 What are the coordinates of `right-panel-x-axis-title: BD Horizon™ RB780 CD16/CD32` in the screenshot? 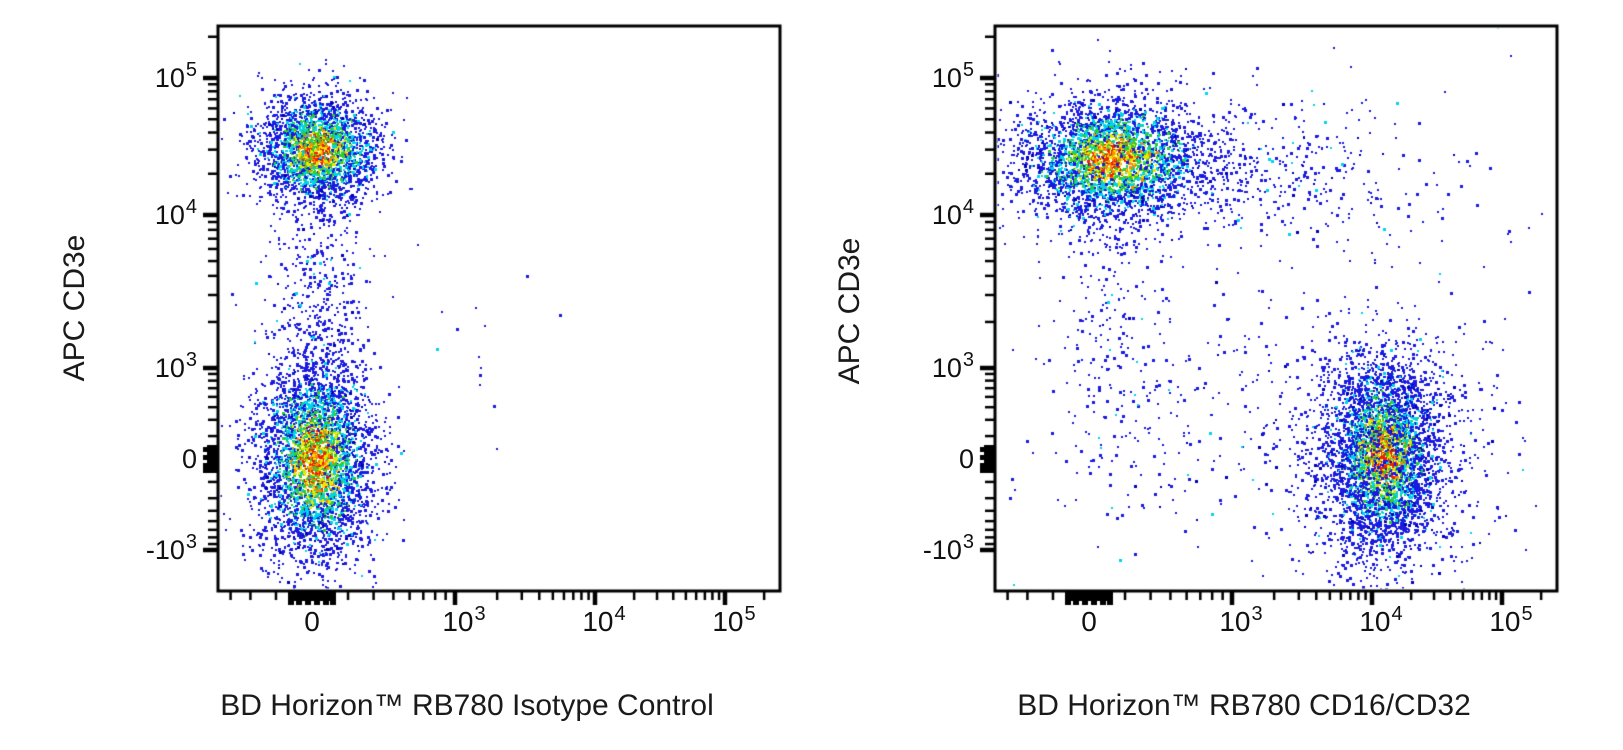 It's located at (1244, 705).